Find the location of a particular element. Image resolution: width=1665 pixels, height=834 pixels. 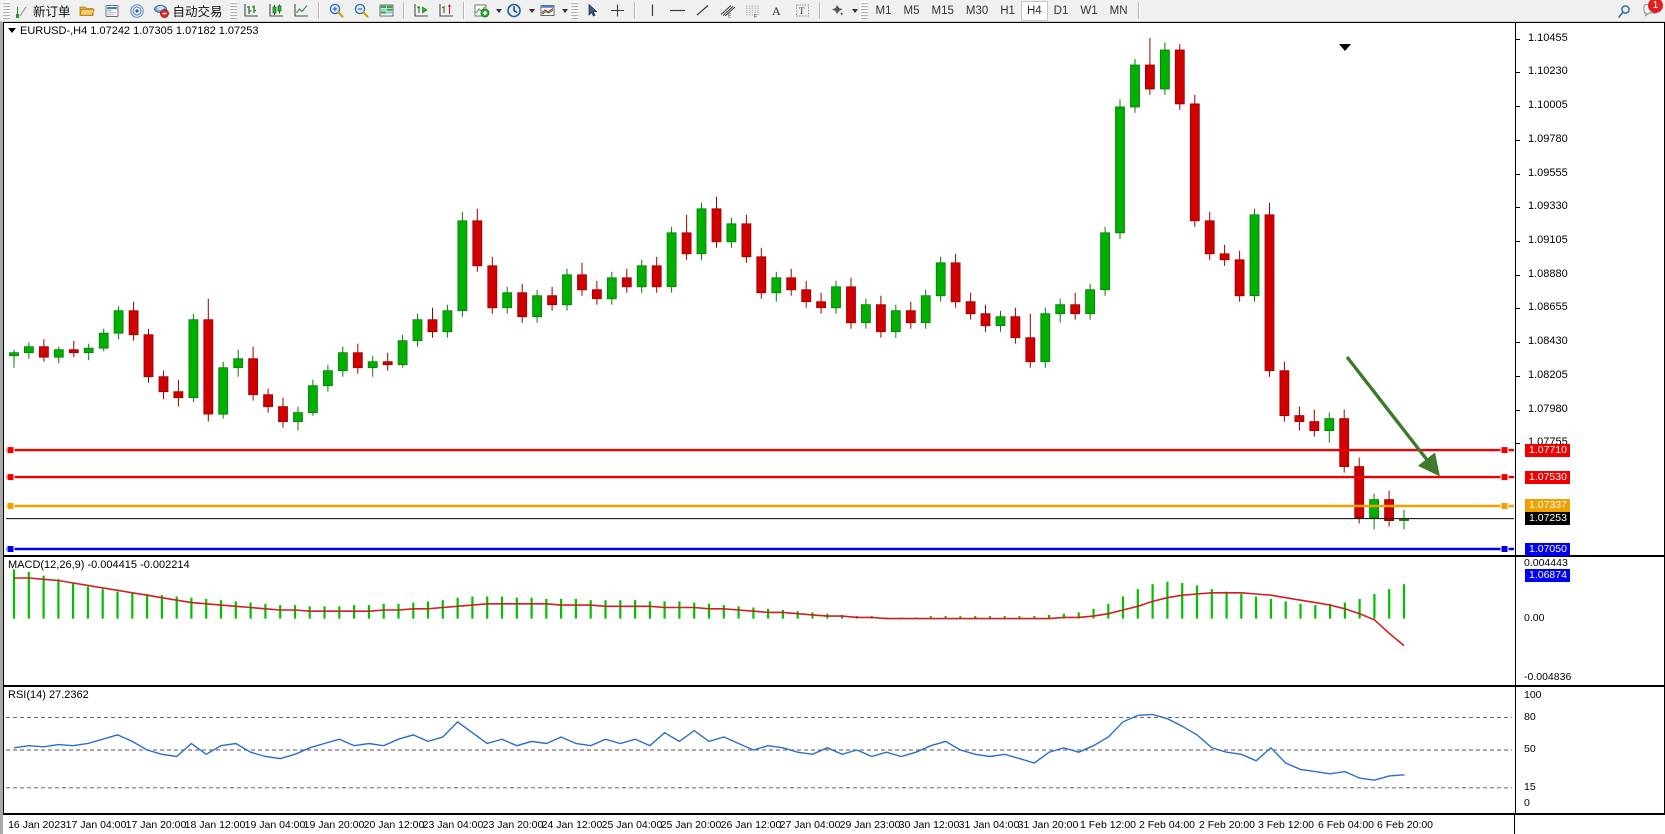

timeframe-mn: MN is located at coordinates (1118, 10).